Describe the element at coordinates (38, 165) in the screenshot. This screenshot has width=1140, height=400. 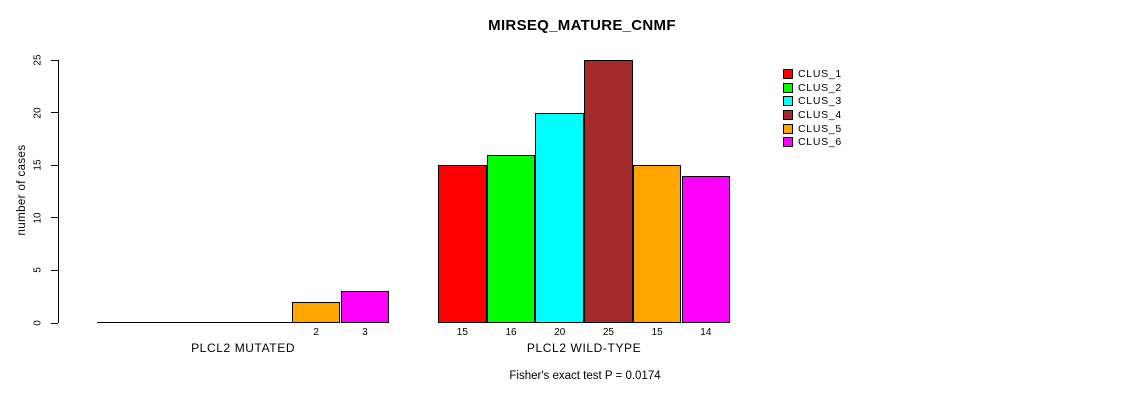
I see `y-tick-label: 15` at that location.